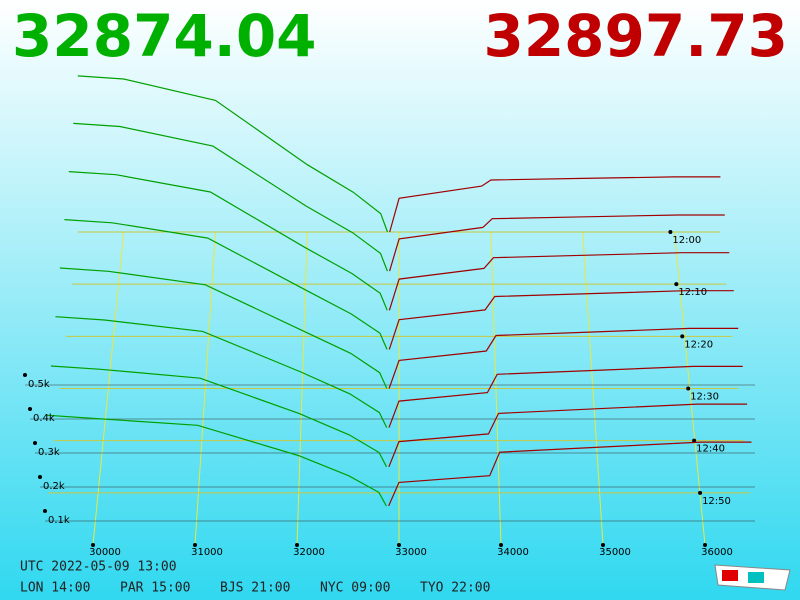 The width and height of the screenshot is (800, 600). Describe the element at coordinates (255, 588) in the screenshot. I see `city-time: BJS 21:00` at that location.